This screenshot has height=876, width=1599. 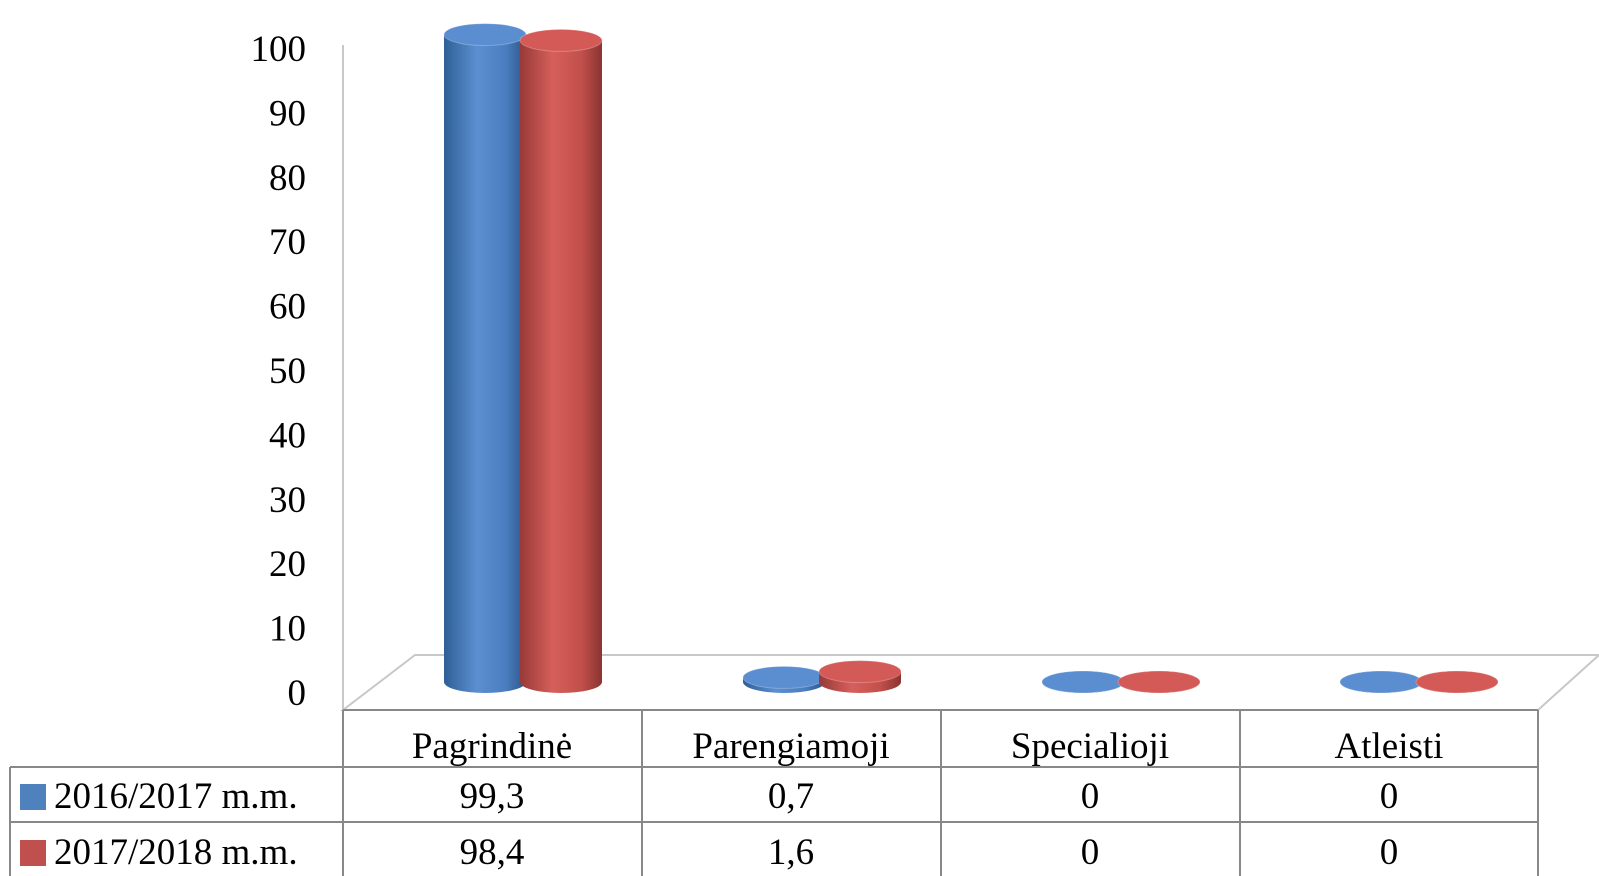 I want to click on legend-label-series-2: 2017/2018 m.m., so click(x=176, y=852).